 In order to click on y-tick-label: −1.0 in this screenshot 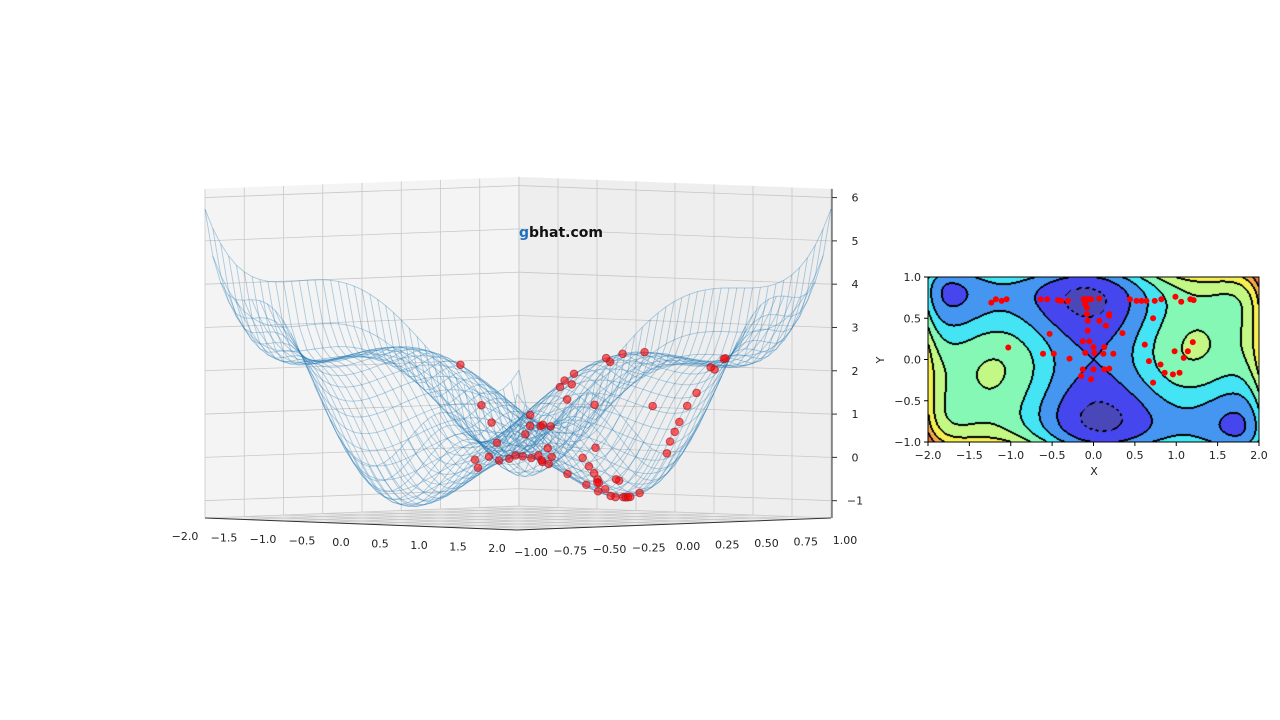, I will do `click(907, 442)`.